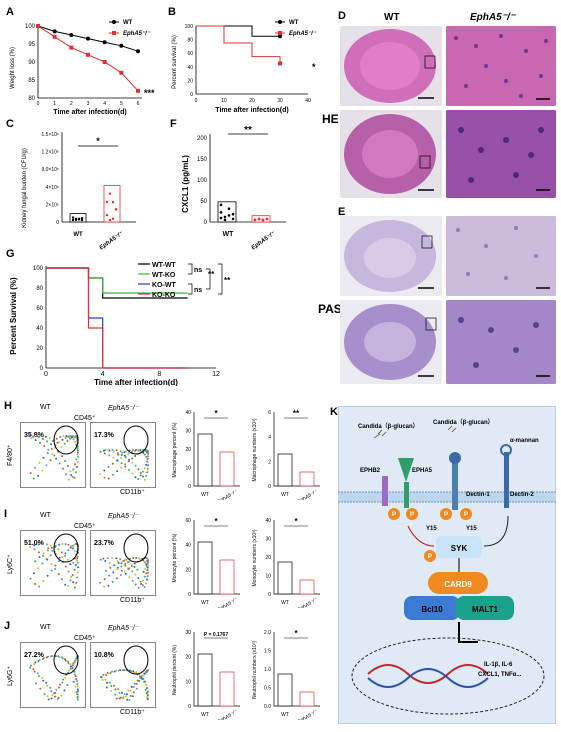  Describe the element at coordinates (13, 316) in the screenshot. I see `panel-g-ylabel: Percent Survival (%)` at that location.